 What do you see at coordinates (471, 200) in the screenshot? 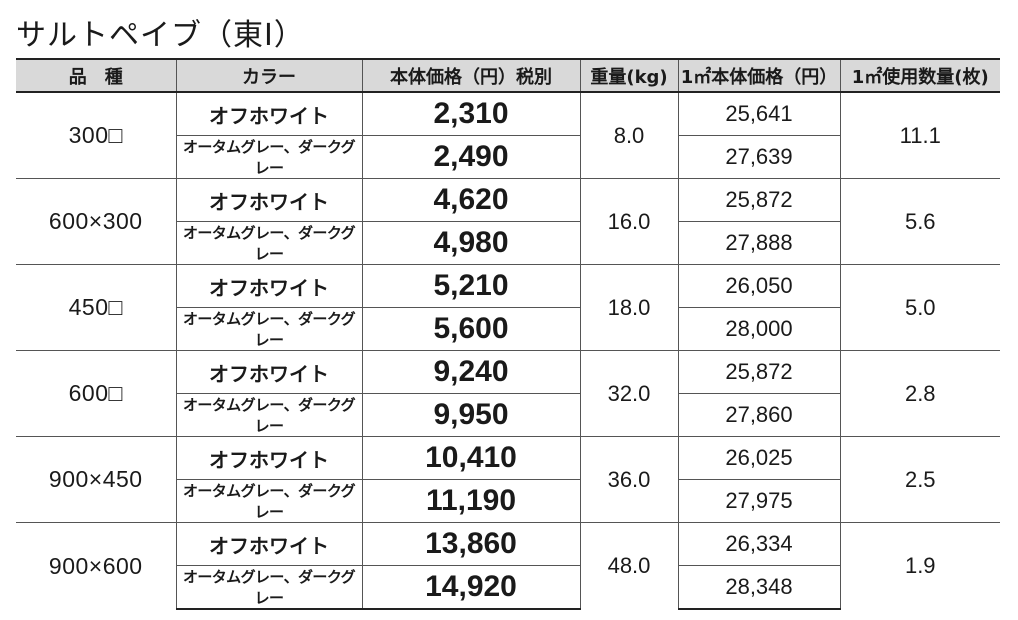
I see `price-cell: 4,620` at bounding box center [471, 200].